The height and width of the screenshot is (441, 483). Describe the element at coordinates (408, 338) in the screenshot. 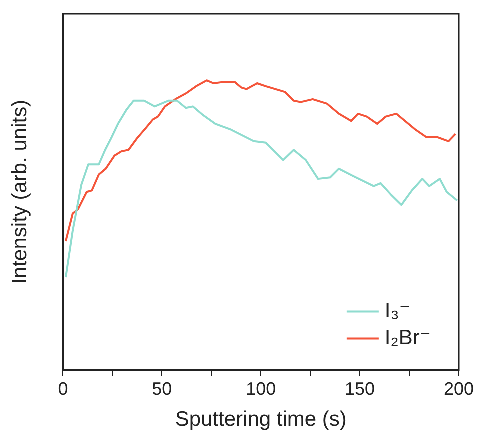

I see `legend-label: I₂Br⁻` at that location.